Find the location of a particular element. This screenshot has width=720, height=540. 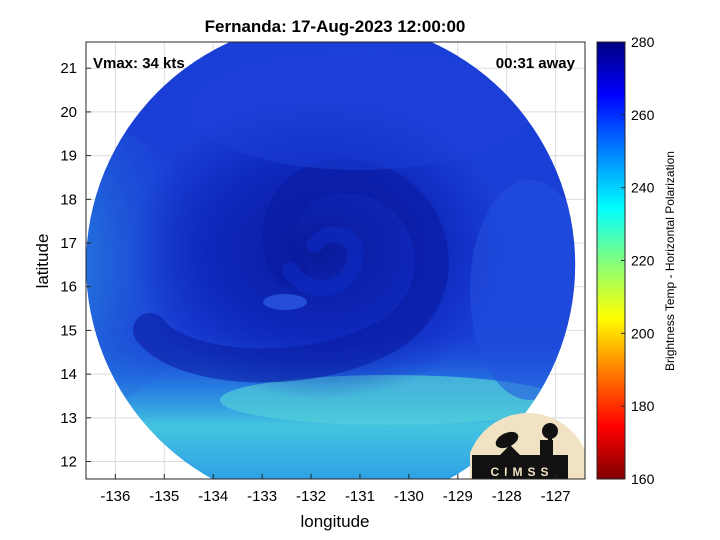

y-tick-label: 19 is located at coordinates (68, 156).